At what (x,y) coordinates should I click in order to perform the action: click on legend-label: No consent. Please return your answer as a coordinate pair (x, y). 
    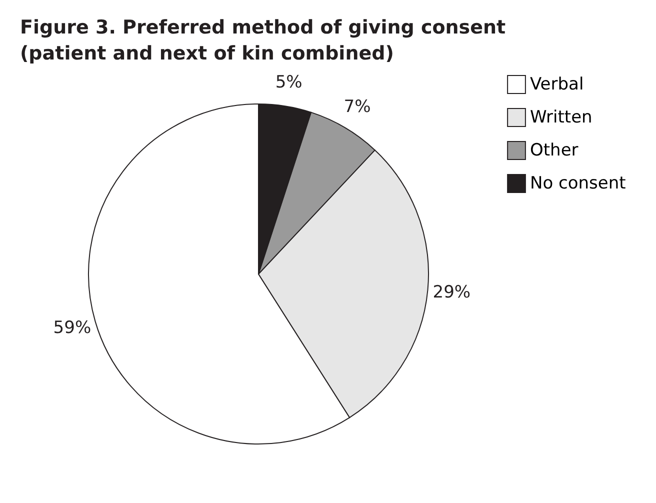
    Looking at the image, I should click on (578, 184).